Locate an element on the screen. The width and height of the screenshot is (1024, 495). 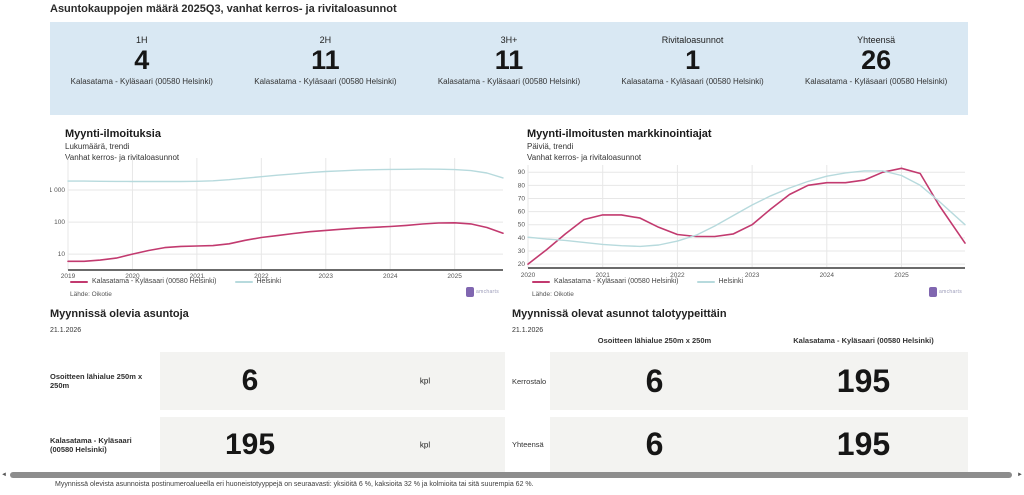
svg-text: 2019 is located at coordinates (68, 276).